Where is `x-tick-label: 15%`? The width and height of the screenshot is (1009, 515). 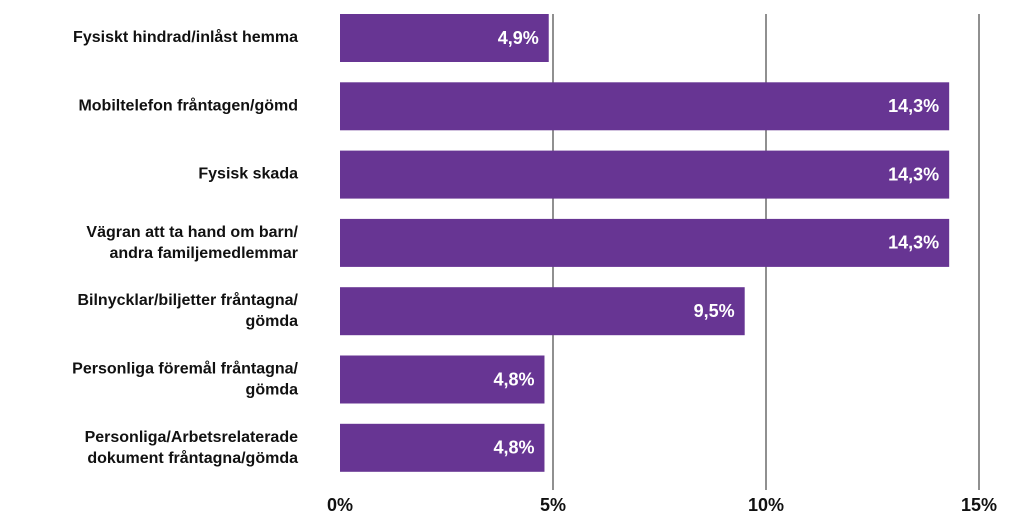 x-tick-label: 15% is located at coordinates (979, 505).